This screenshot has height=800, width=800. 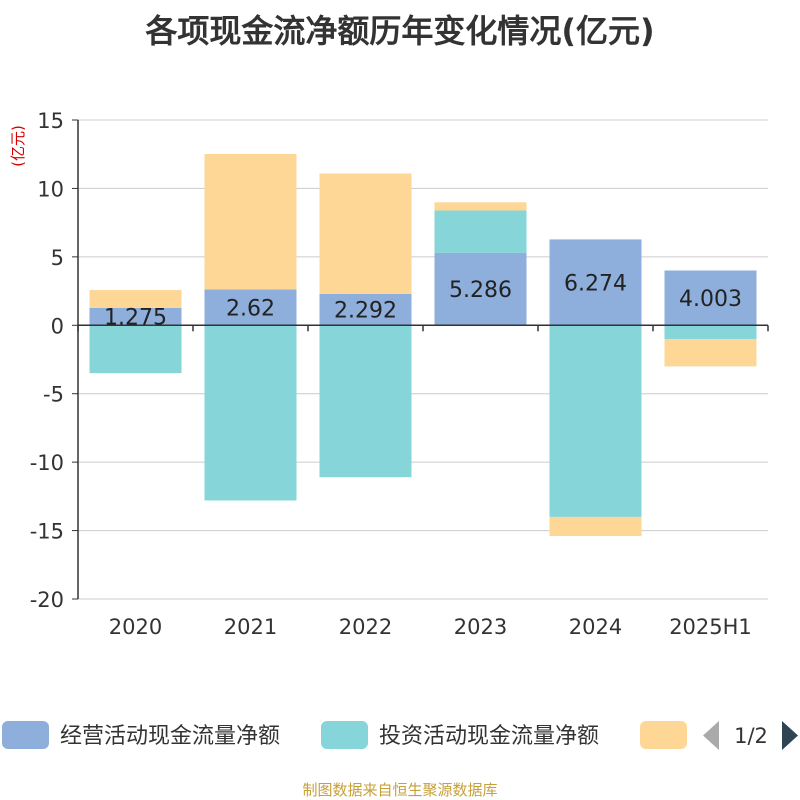 I want to click on bar-segment-3-2022, so click(x=365, y=233).